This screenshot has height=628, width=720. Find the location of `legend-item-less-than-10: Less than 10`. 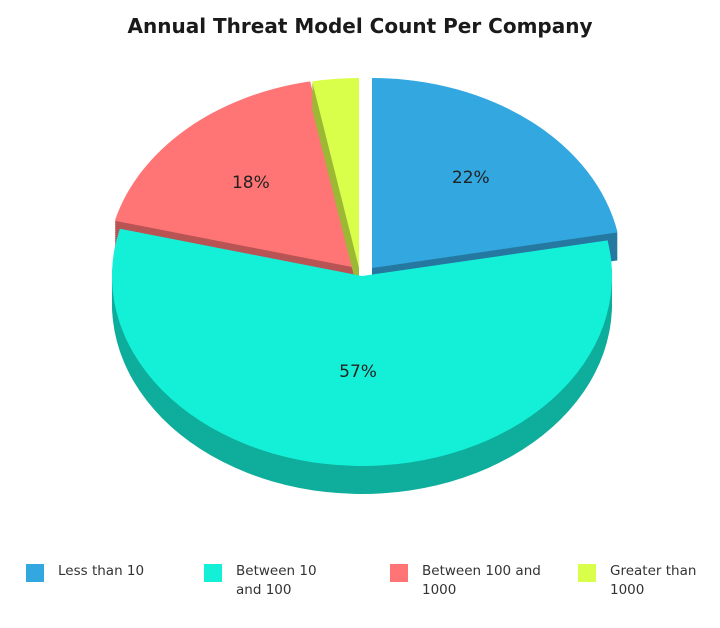

legend-item-less-than-10: Less than 10 is located at coordinates (97, 572).